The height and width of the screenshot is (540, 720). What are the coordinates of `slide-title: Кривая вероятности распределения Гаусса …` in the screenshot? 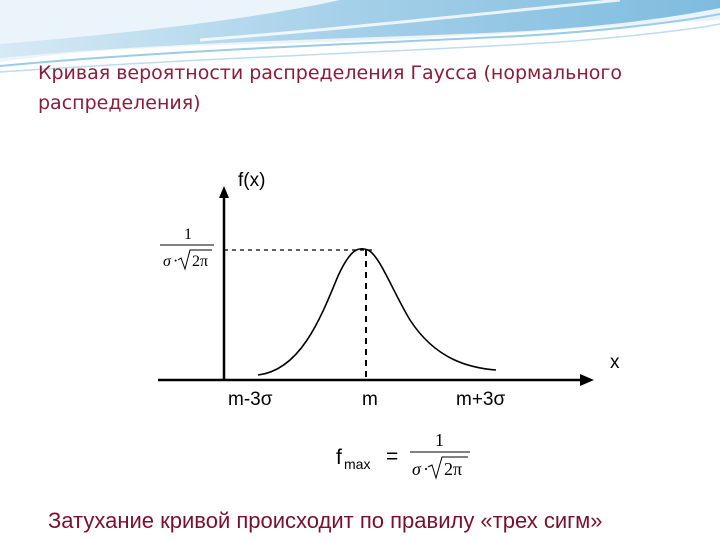 It's located at (330, 88).